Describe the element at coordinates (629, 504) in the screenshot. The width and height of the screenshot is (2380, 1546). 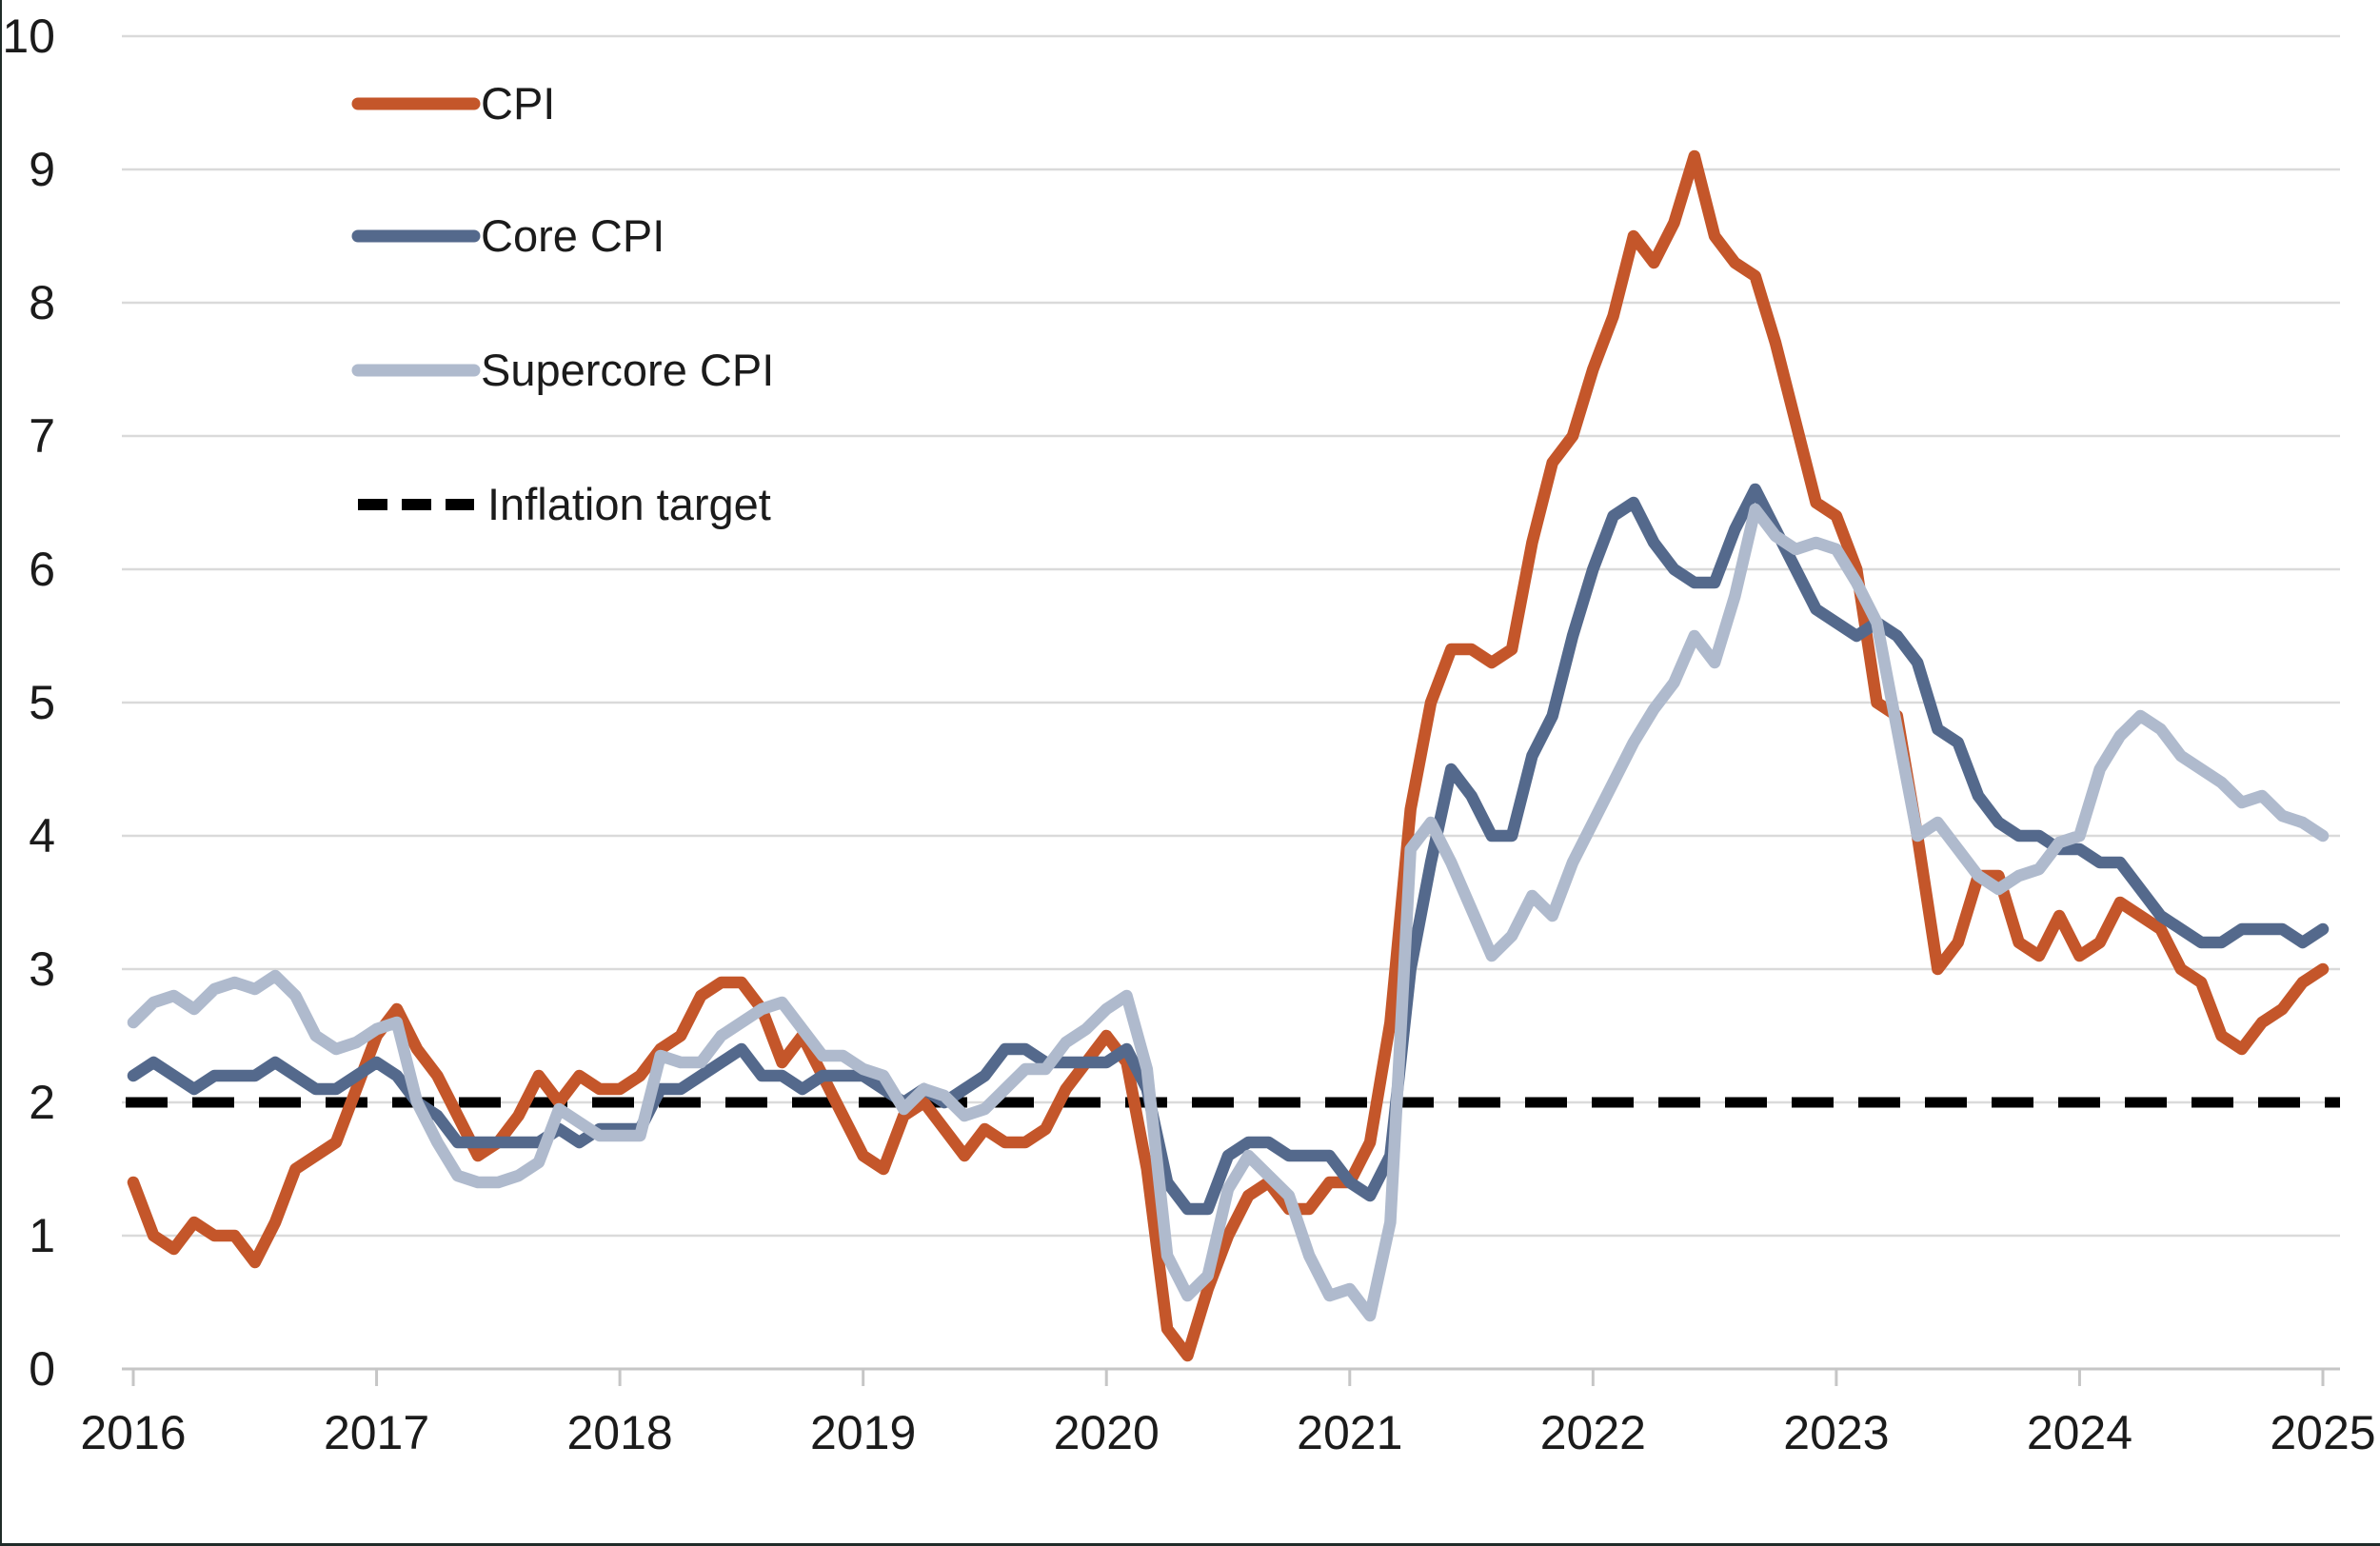
I see `legend-label-inflation-target: Inflation target` at that location.